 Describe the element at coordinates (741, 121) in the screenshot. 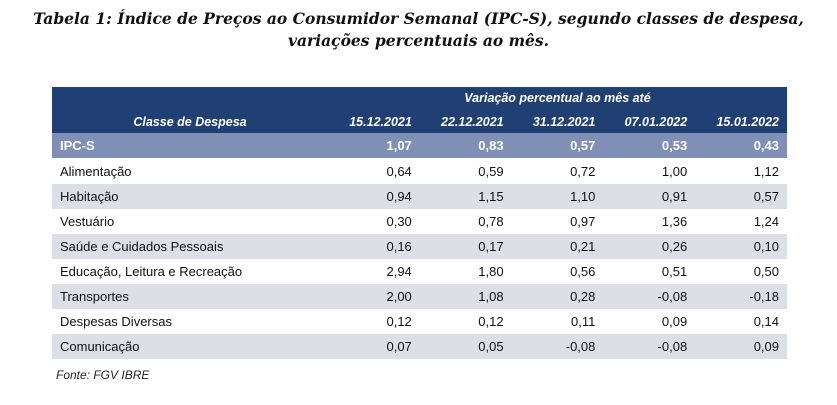

I see `column-header-date: 15.01.2022` at that location.